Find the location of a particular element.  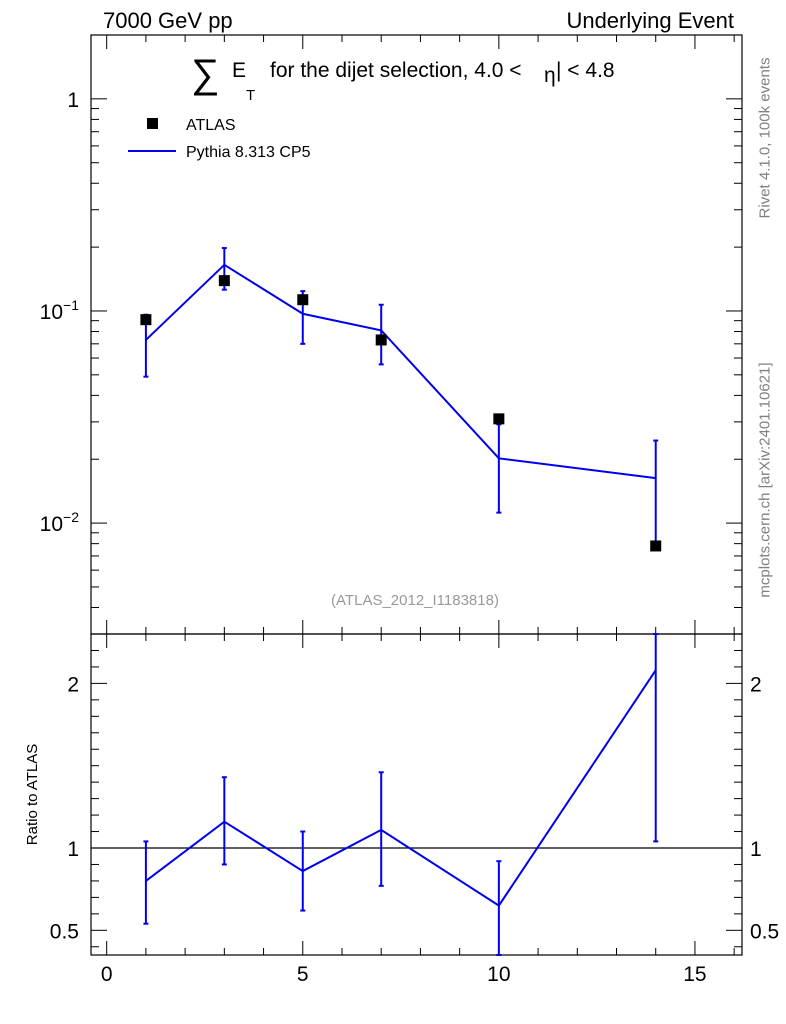

title-symbol: E is located at coordinates (239, 70).